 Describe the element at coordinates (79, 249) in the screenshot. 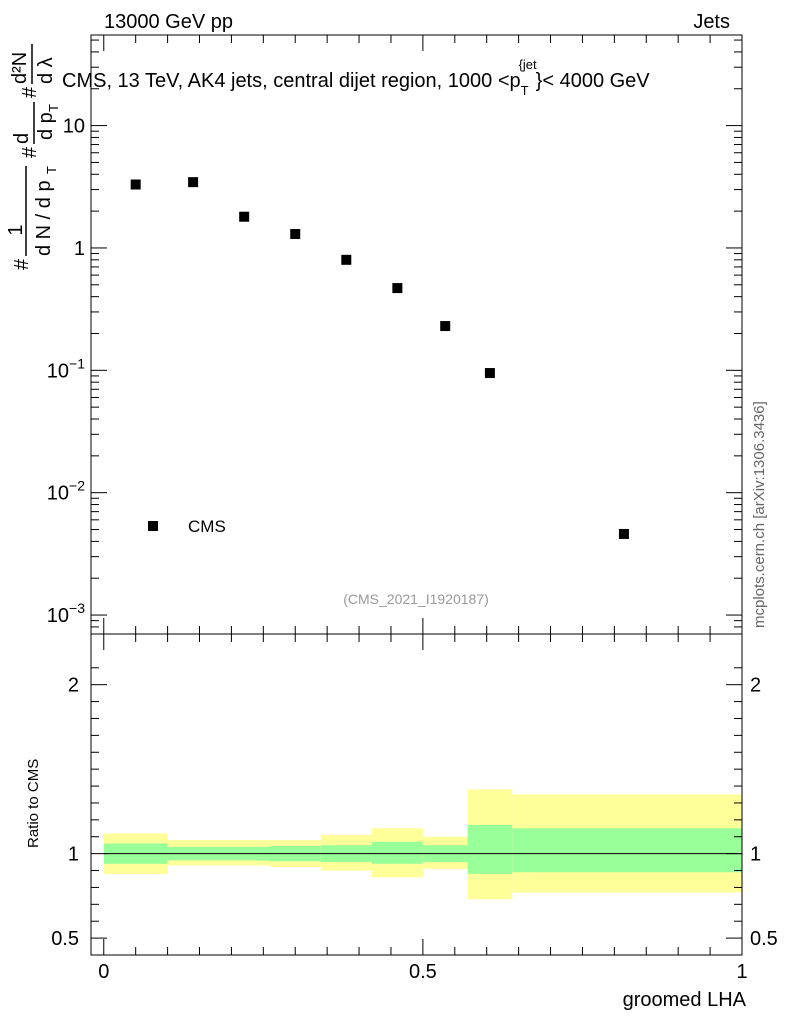

I see `y-tick-label: 1` at that location.